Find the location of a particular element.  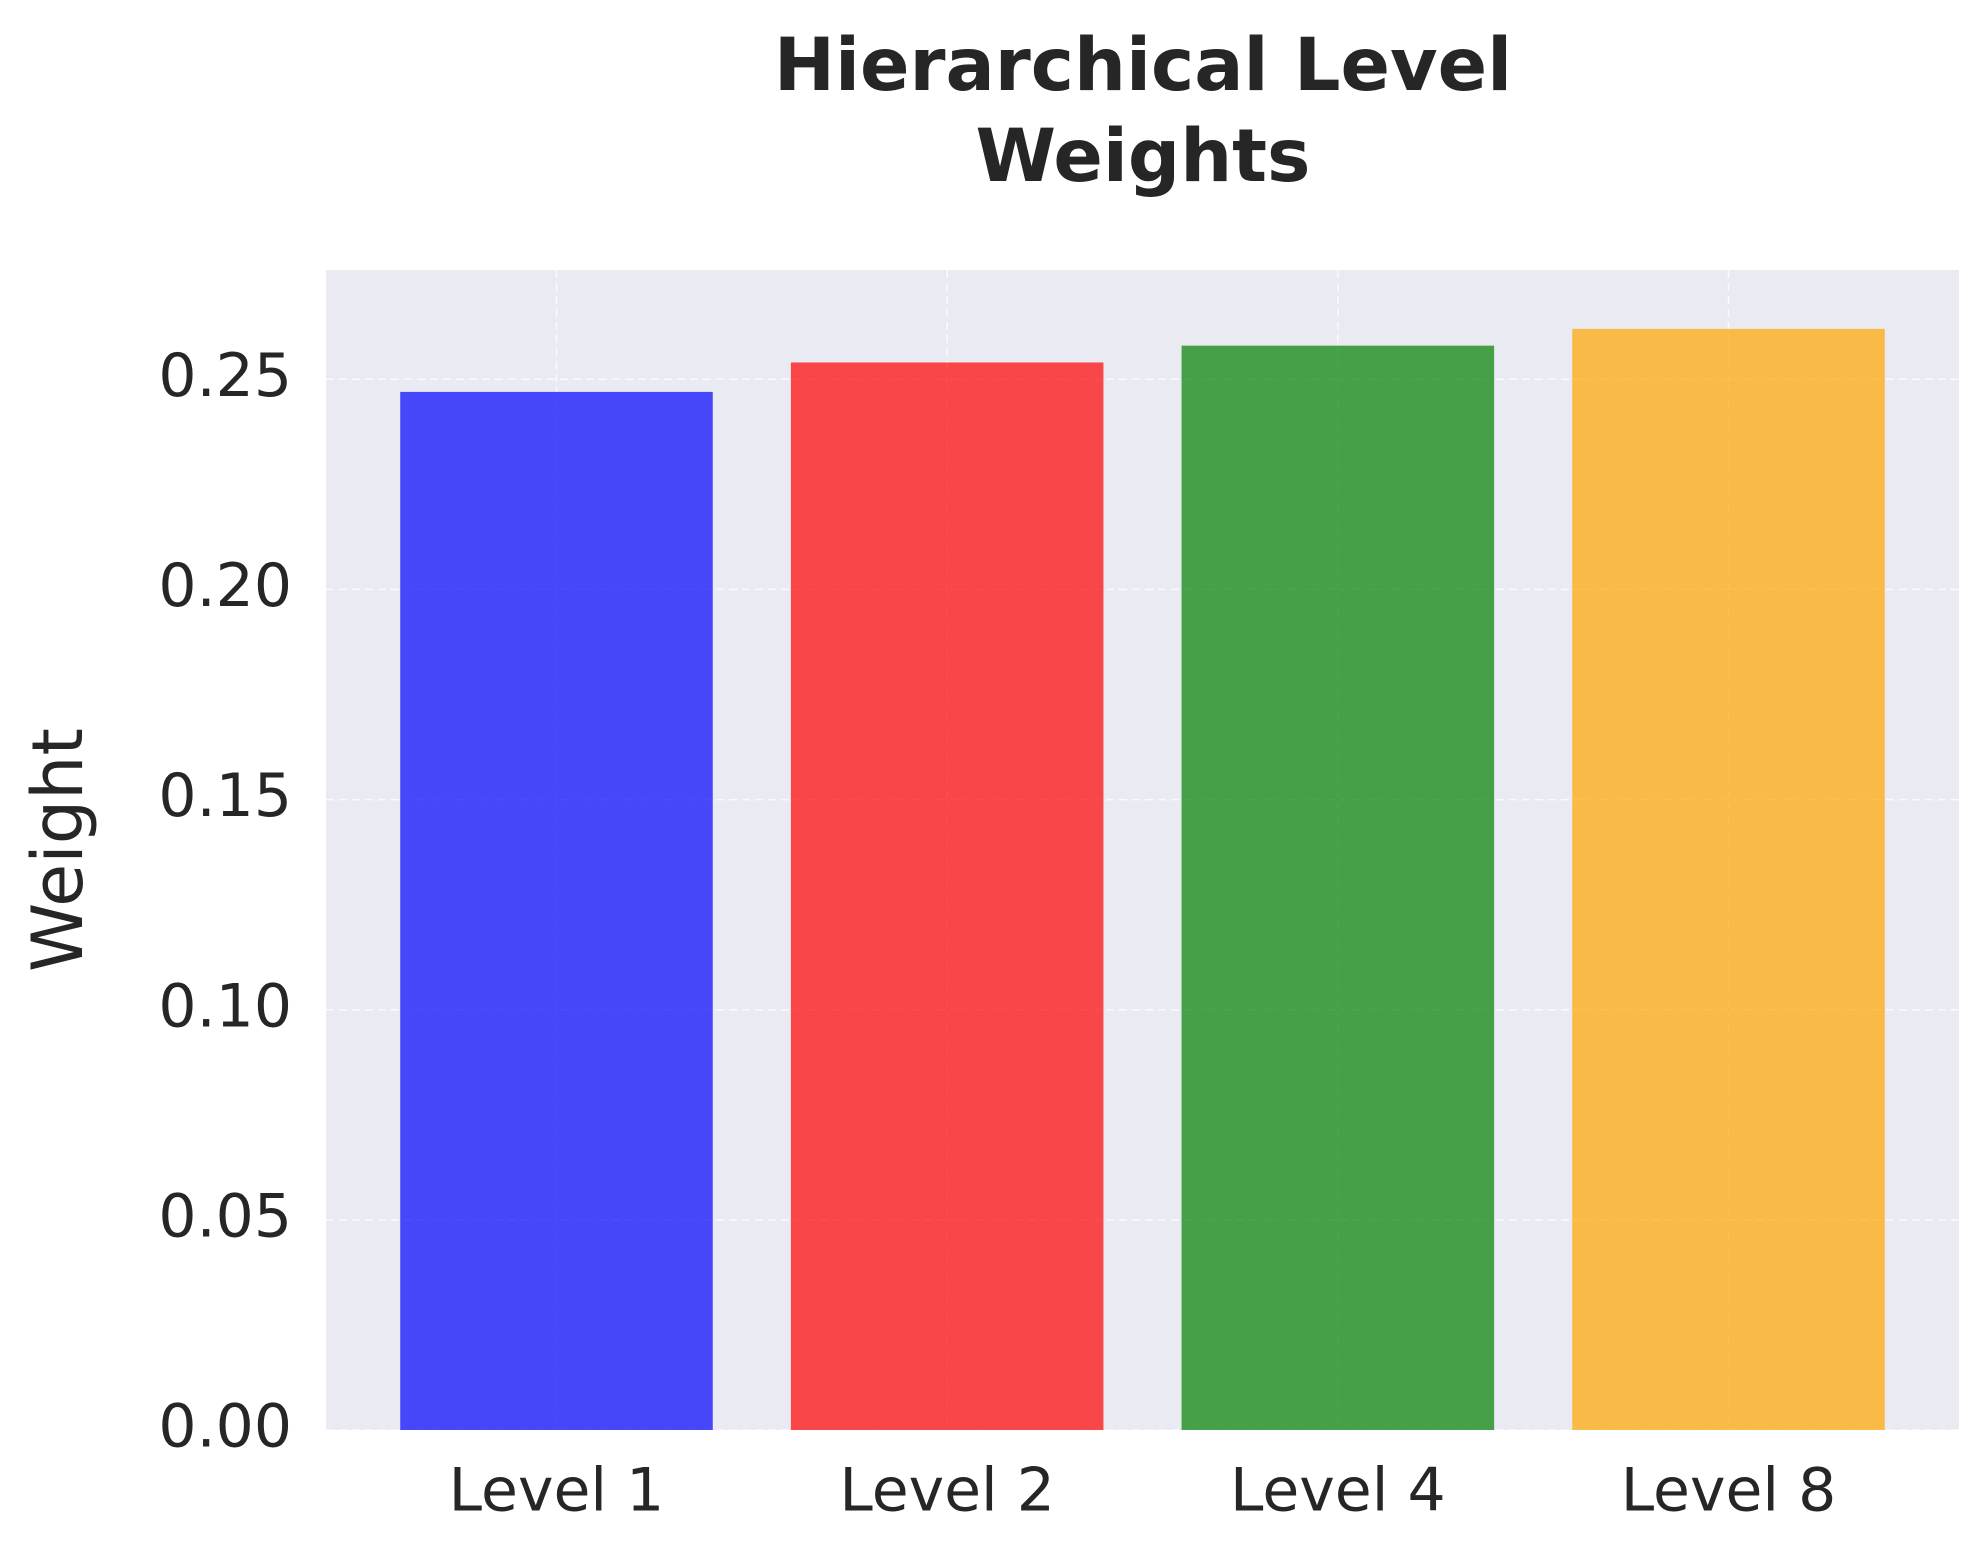

y-tick-label: 0.00 is located at coordinates (225, 1427).